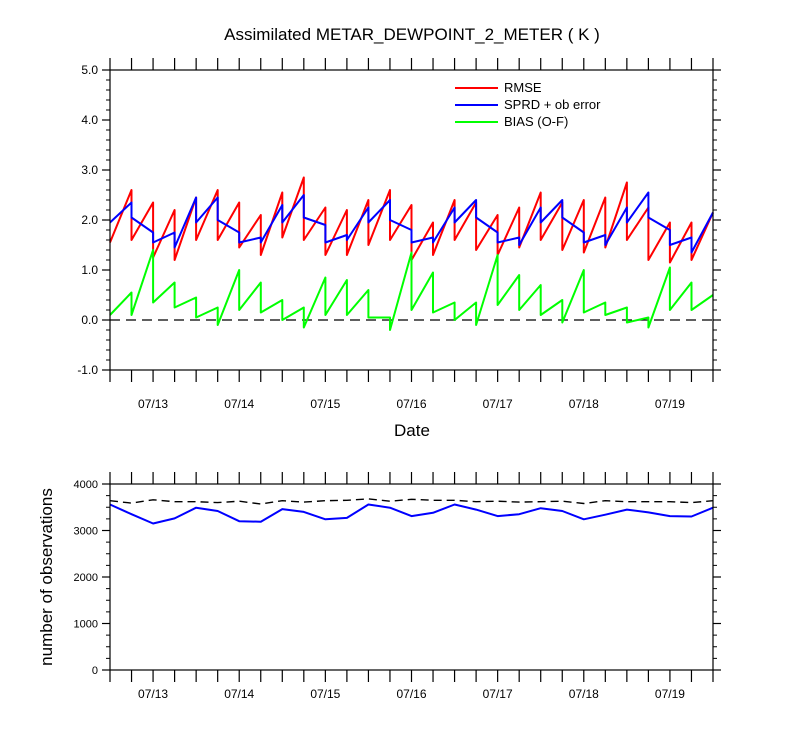 This screenshot has width=800, height=750. Describe the element at coordinates (87, 370) in the screenshot. I see `y-tick-label: -1.0` at that location.